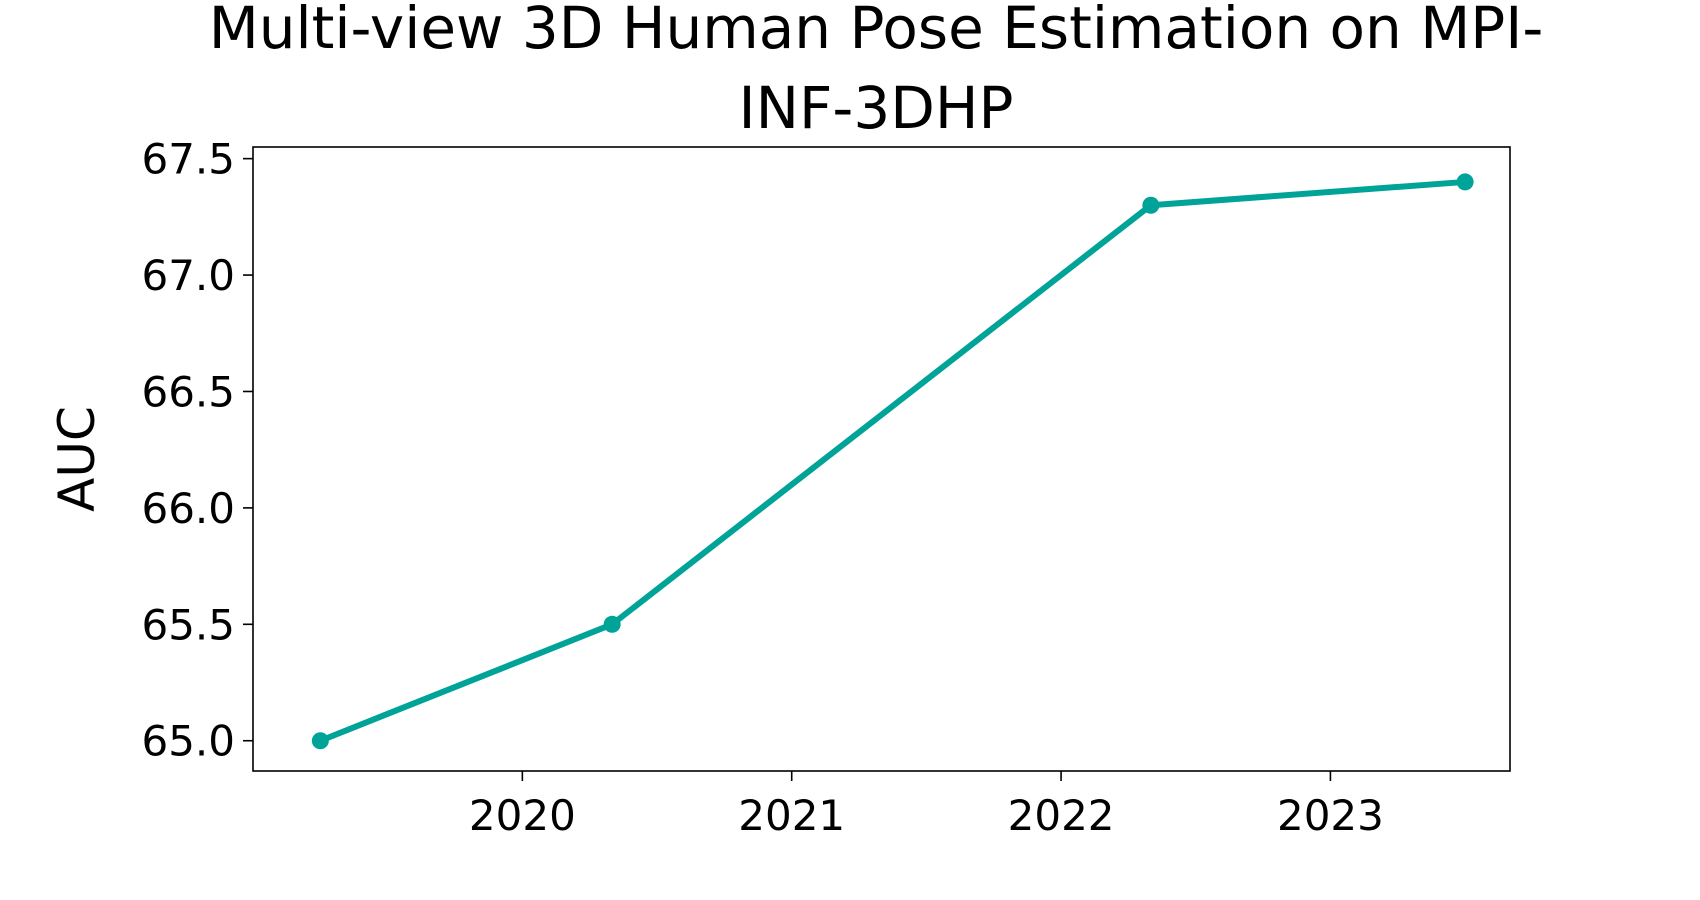  What do you see at coordinates (188, 391) in the screenshot?
I see `y-tick-label: 66.5` at bounding box center [188, 391].